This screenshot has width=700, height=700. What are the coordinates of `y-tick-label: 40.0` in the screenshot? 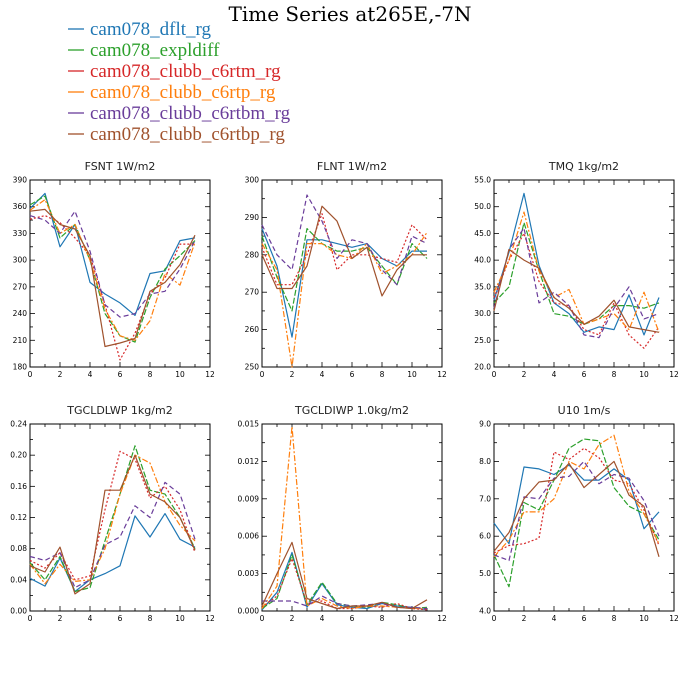 It's located at (482, 260).